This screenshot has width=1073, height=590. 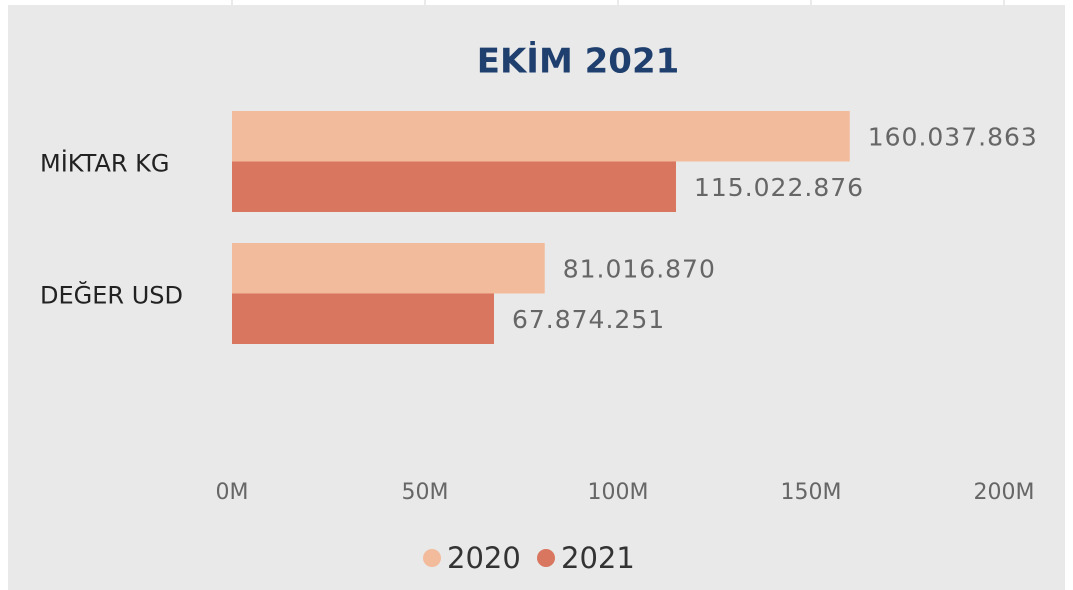 What do you see at coordinates (598, 558) in the screenshot?
I see `legend-label: 2021` at bounding box center [598, 558].